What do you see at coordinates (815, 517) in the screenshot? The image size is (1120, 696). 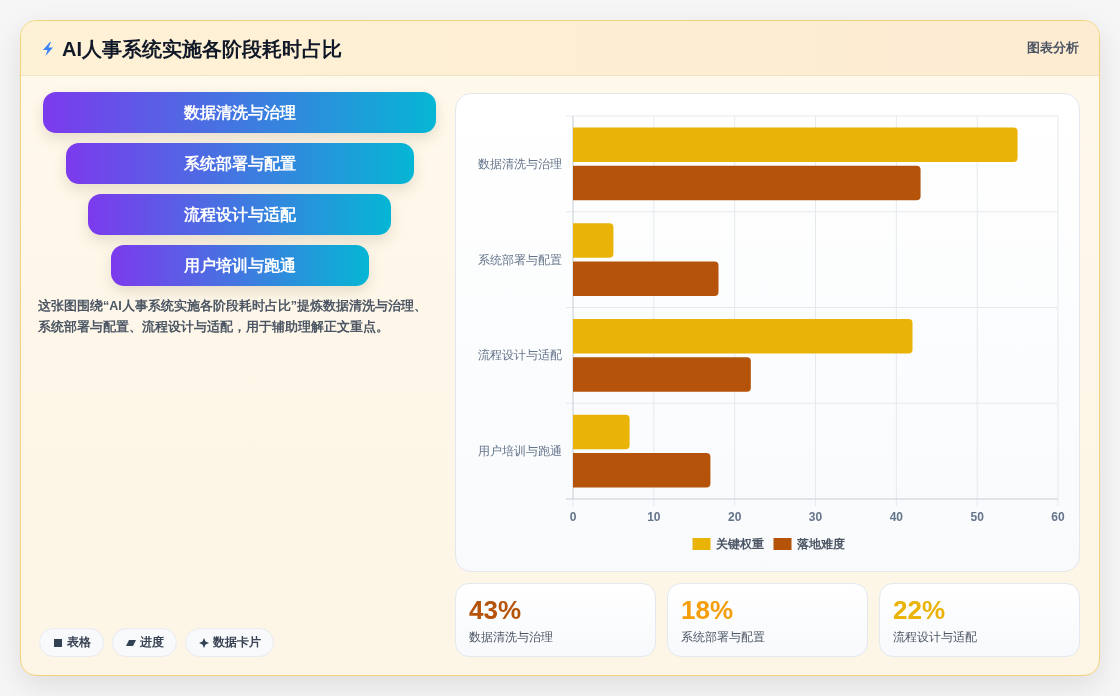 I see `x-tick-label: 30` at bounding box center [815, 517].